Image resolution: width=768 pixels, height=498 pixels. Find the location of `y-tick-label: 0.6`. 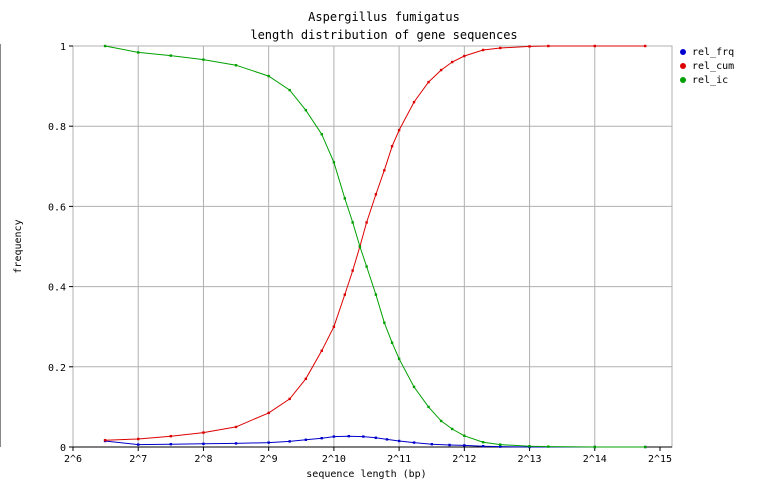

y-tick-label: 0.6 is located at coordinates (57, 207).